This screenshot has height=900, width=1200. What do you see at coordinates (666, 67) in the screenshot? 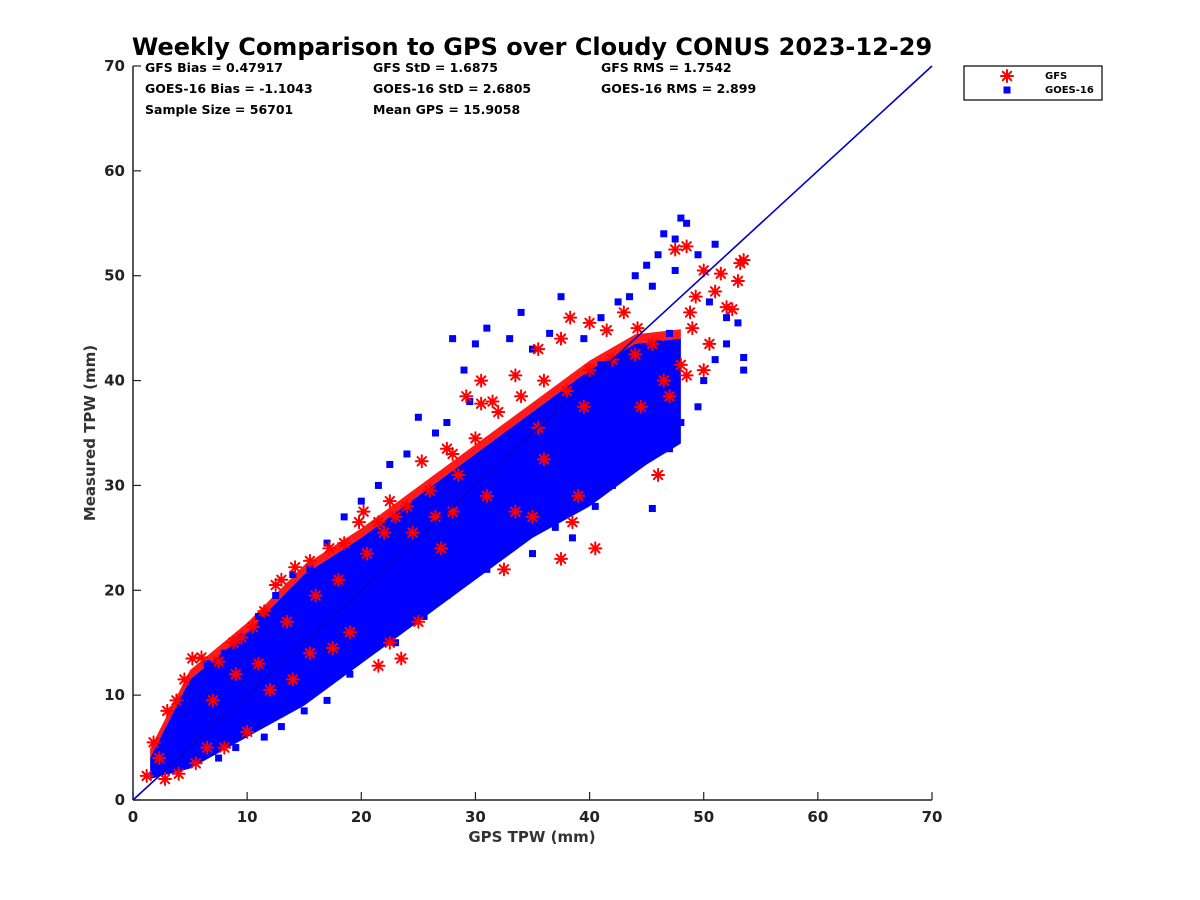
I see `stat-label: GFS RMS = 1.7542` at bounding box center [666, 67].